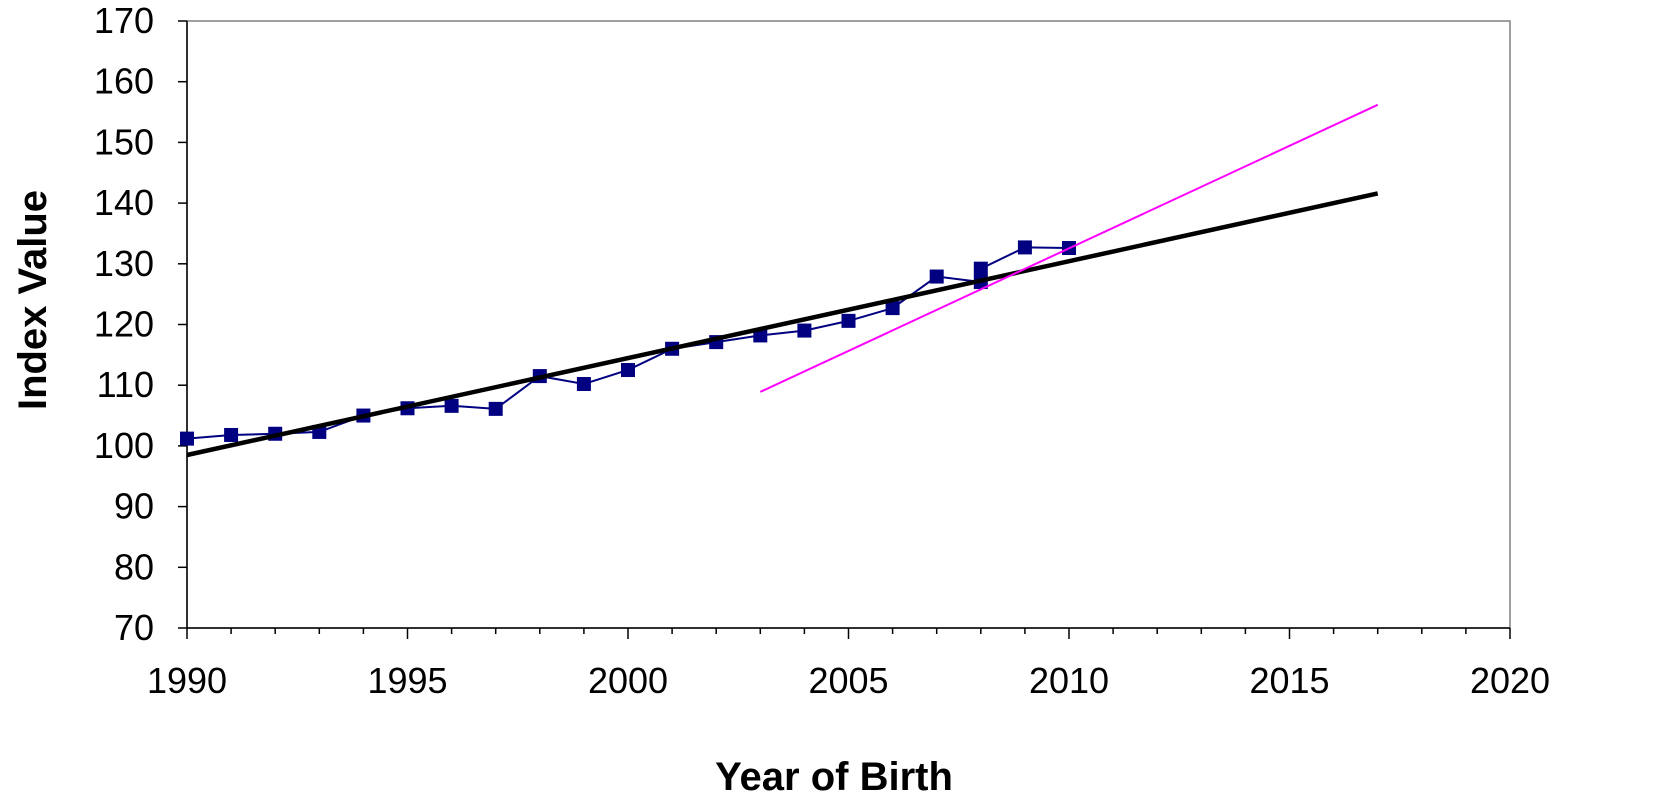 Image resolution: width=1655 pixels, height=798 pixels. I want to click on y-tick-label: 120, so click(124, 324).